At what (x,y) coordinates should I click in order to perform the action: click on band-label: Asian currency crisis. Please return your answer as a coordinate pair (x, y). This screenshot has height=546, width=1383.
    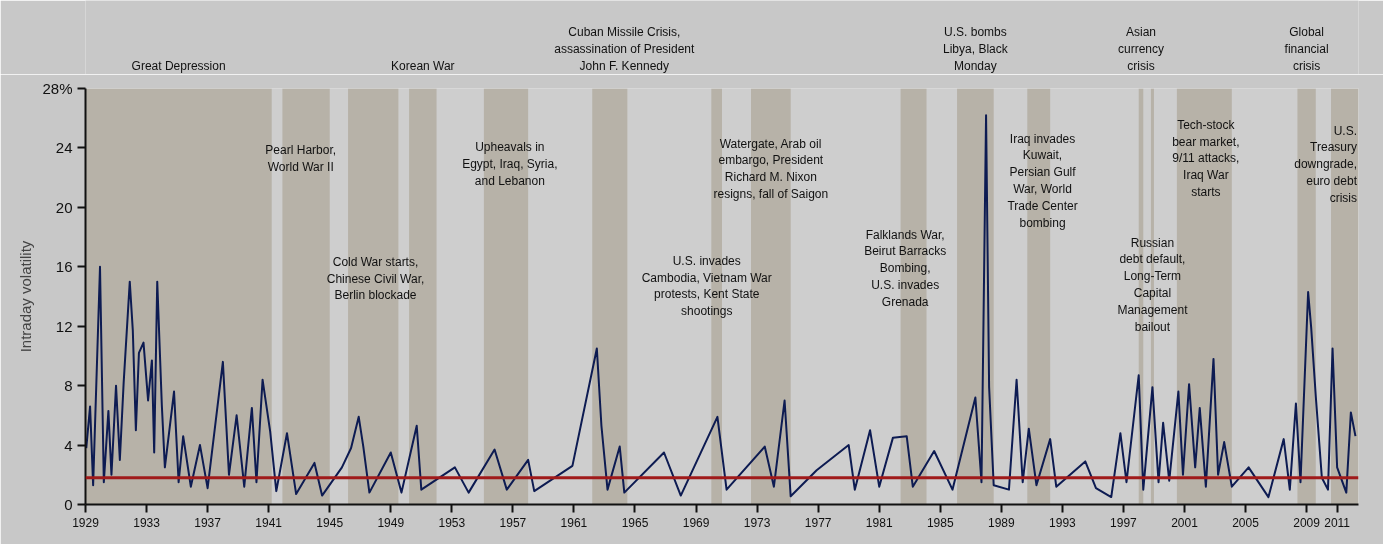
    Looking at the image, I should click on (1140, 49).